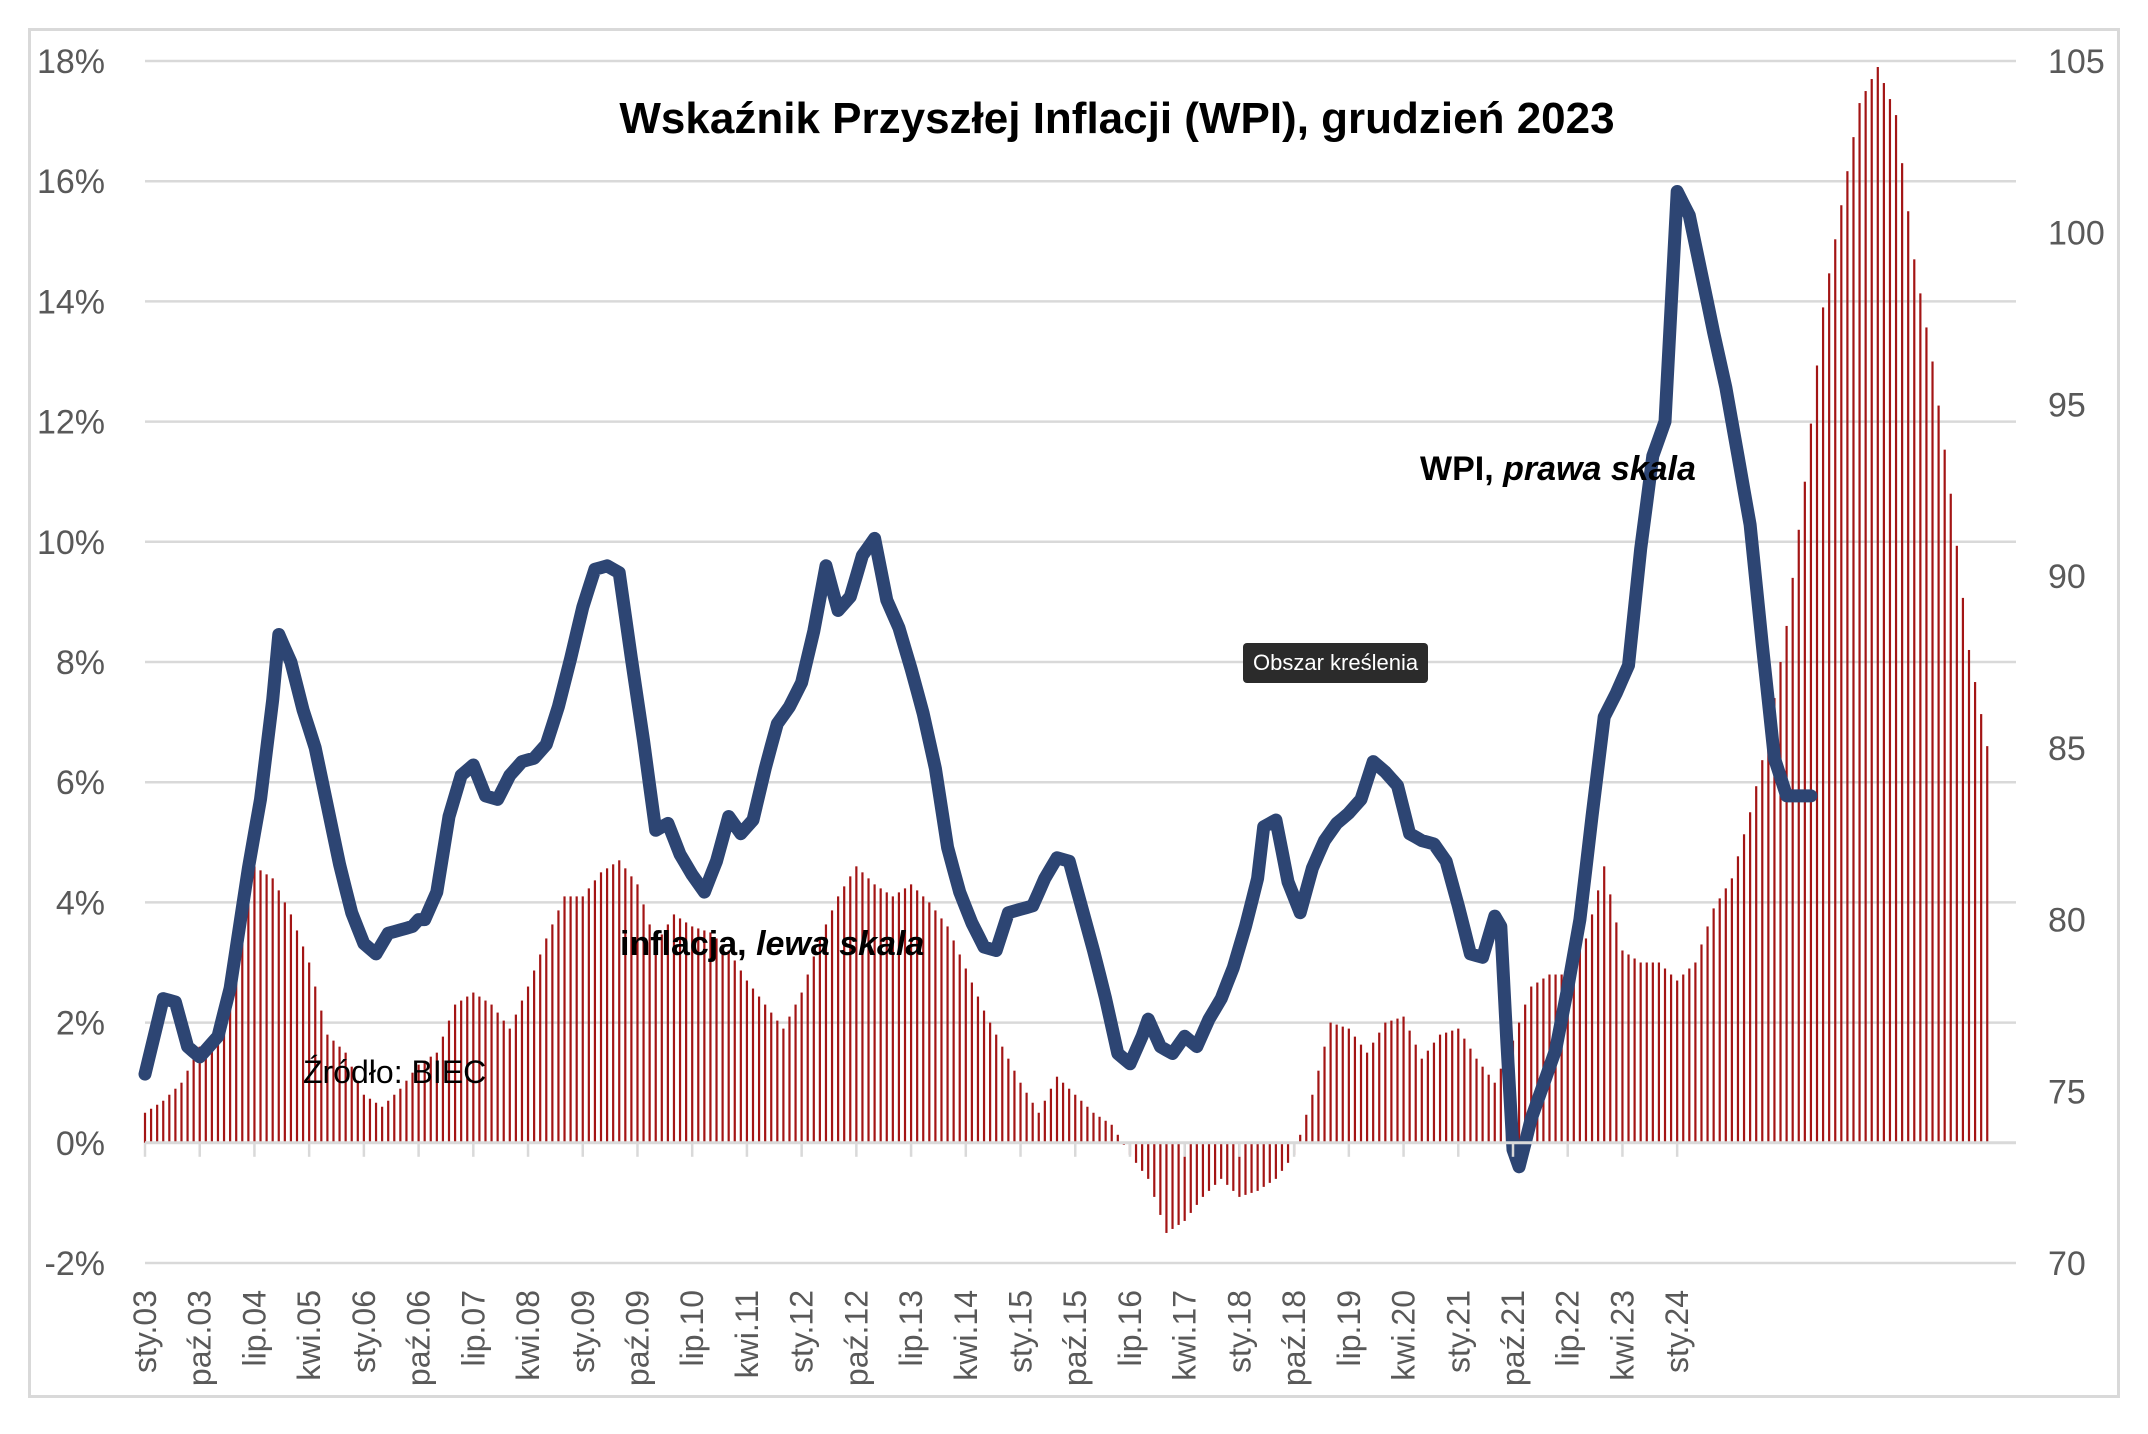 This screenshot has width=2148, height=1434. Describe the element at coordinates (583, 1331) in the screenshot. I see `x-tick-label: sty.09` at that location.